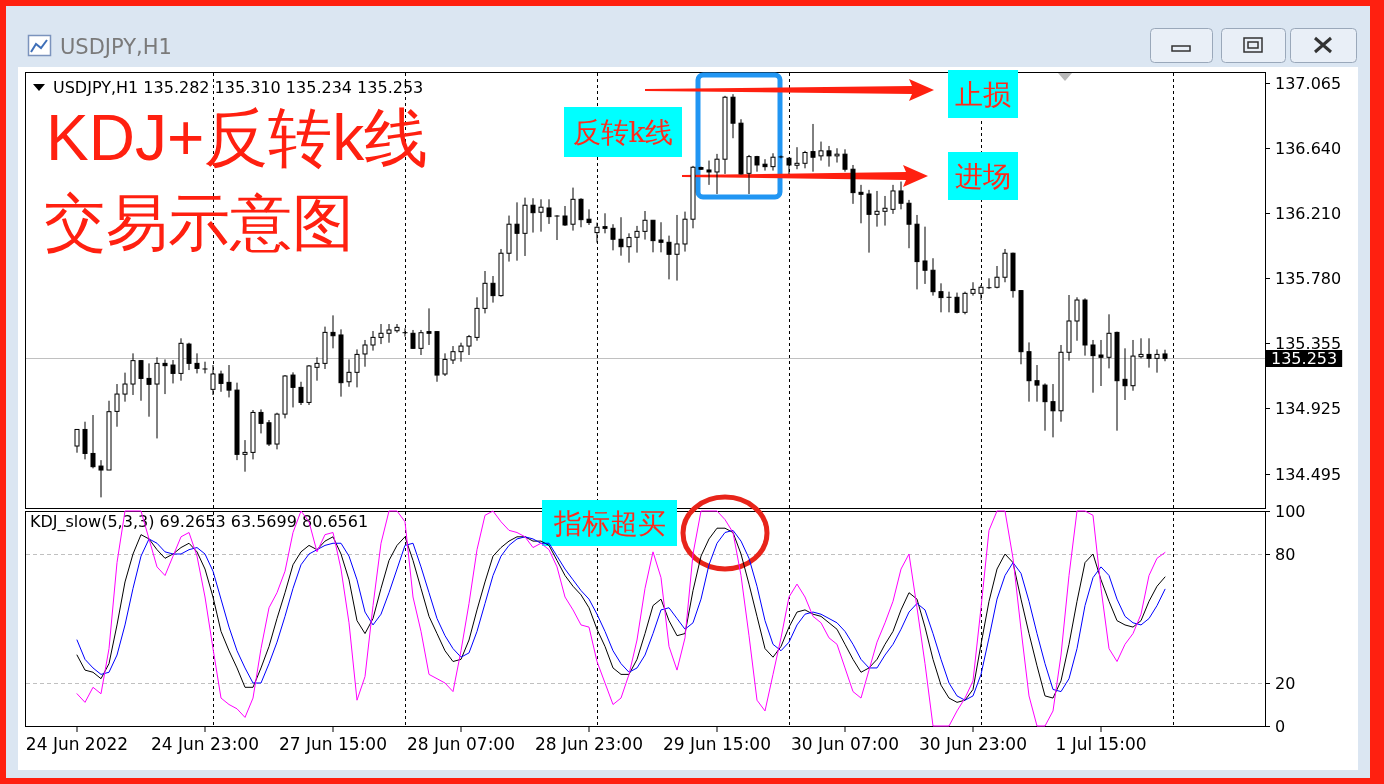  I want to click on y-tick-label: 134.495, so click(1308, 474).